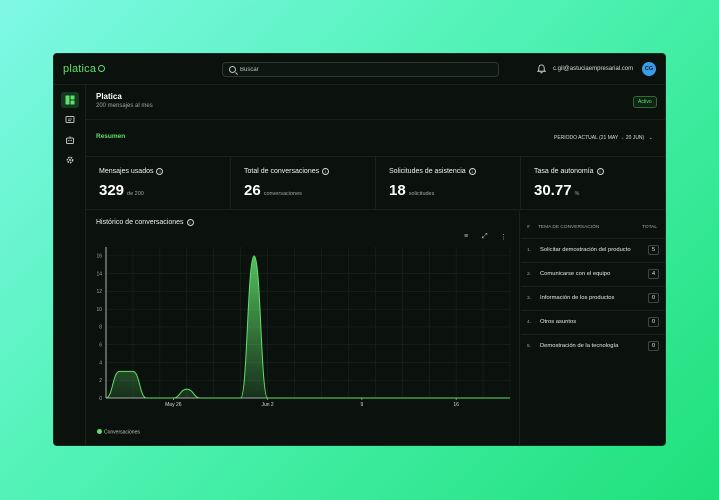  I want to click on period-selector: PERIODO ACTUAL (21 MAY → 20 JUN) ⌄, so click(603, 138).